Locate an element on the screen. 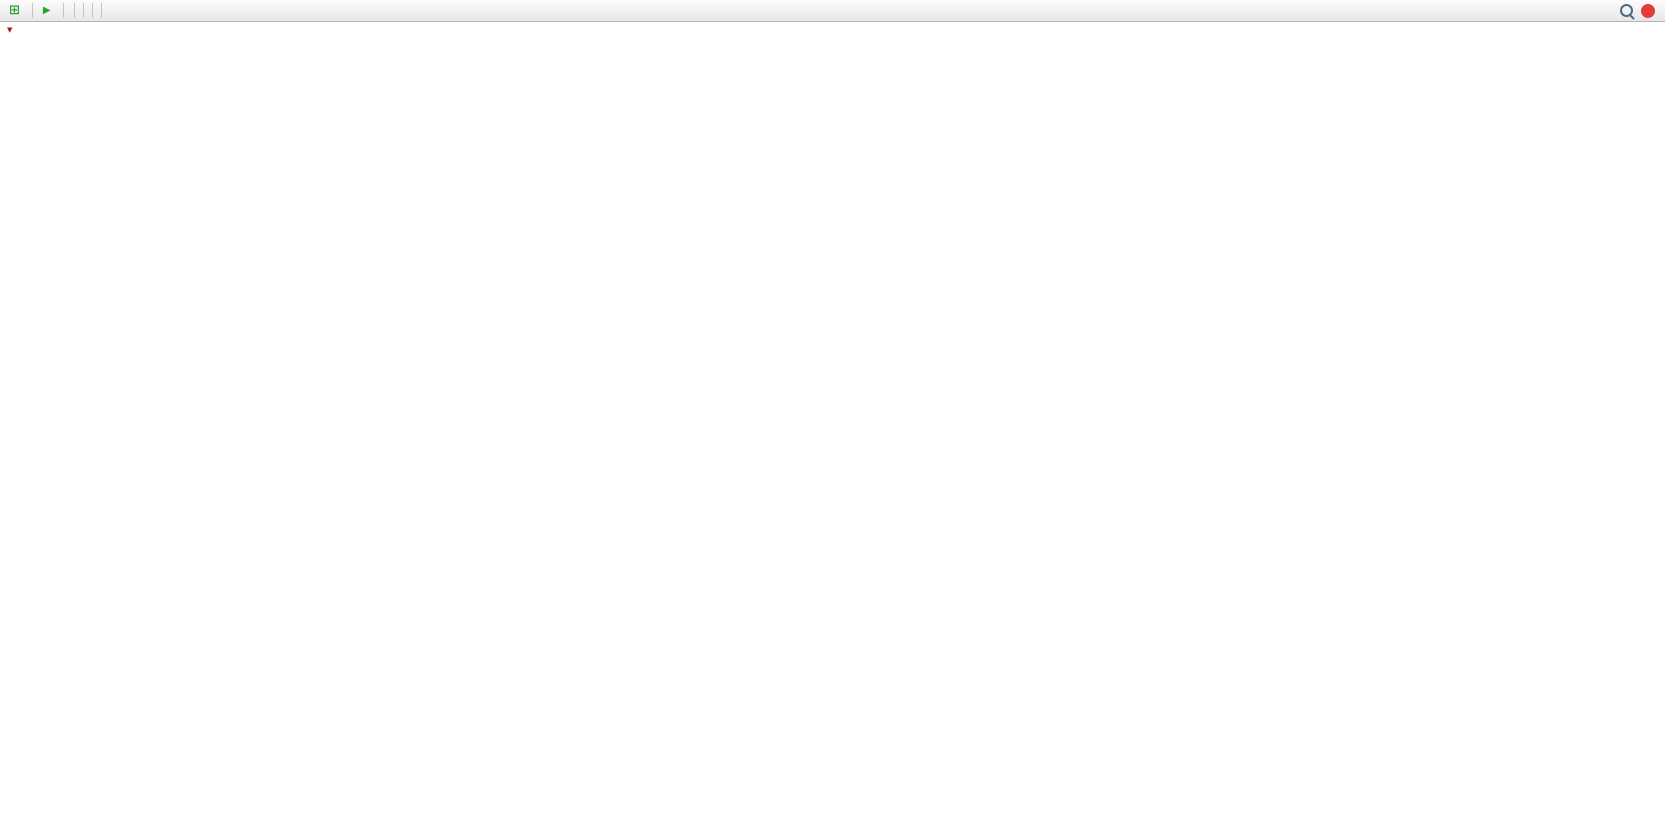 This screenshot has height=838, width=1665. toolbar: ⊞ ▶ is located at coordinates (832, 11).